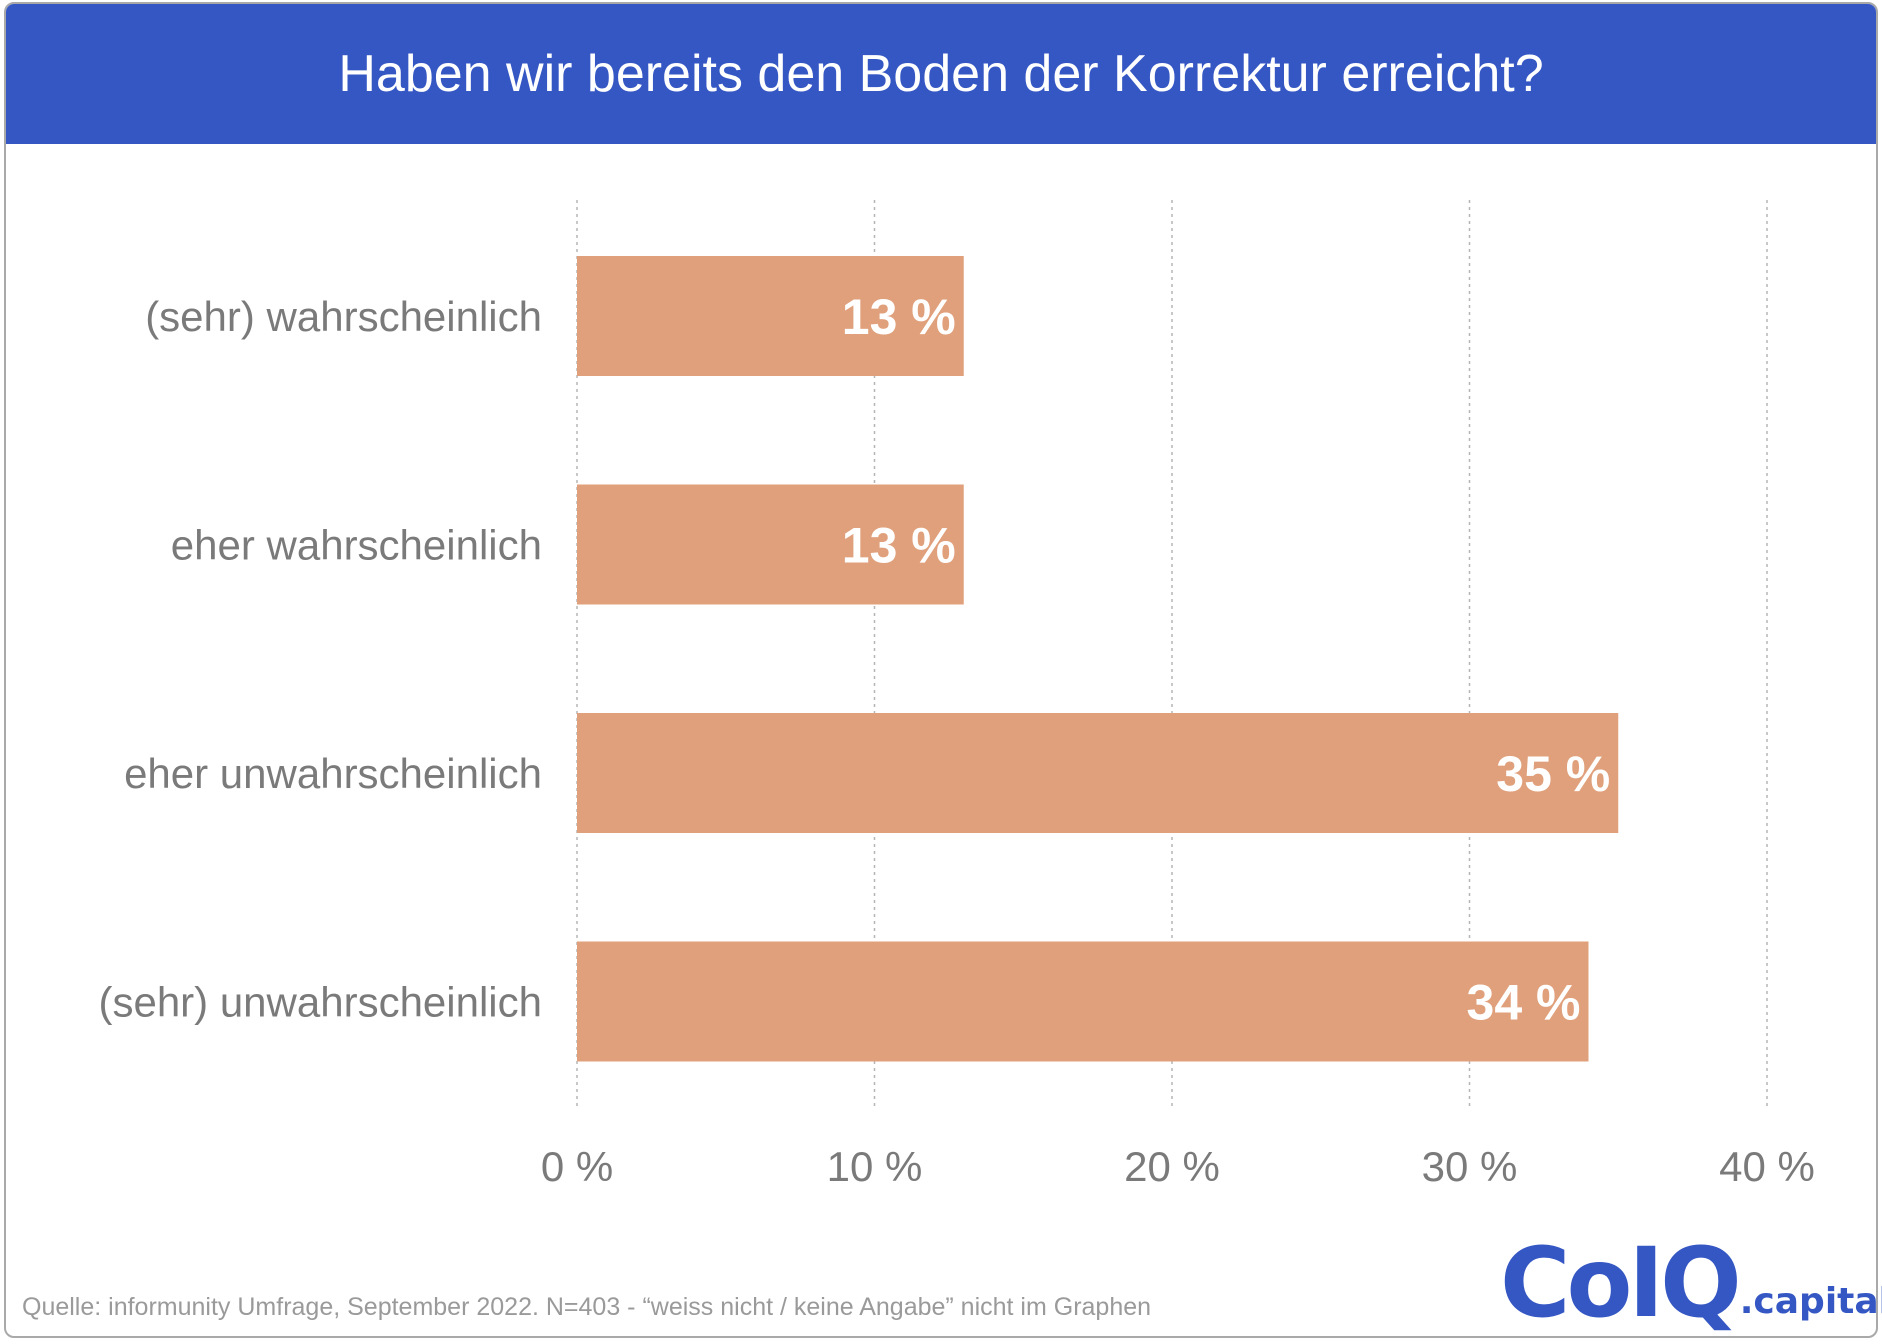 The width and height of the screenshot is (1882, 1344). I want to click on category-label: (sehr) wahrscheinlich, so click(343, 316).